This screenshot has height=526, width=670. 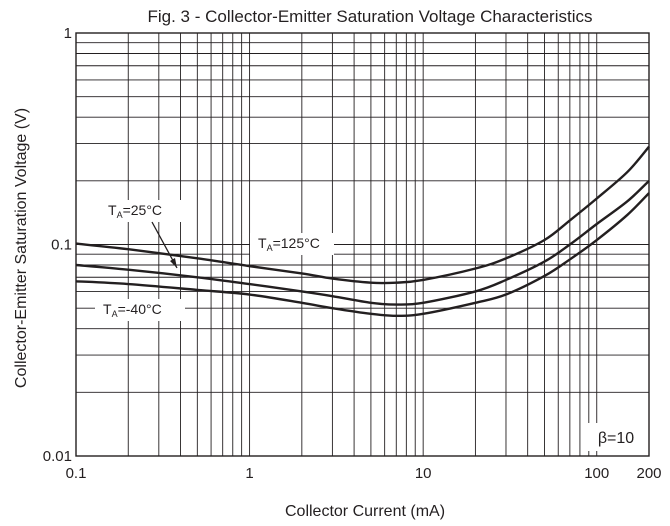 I want to click on series-label-125c-prefix: T, so click(x=262, y=243).